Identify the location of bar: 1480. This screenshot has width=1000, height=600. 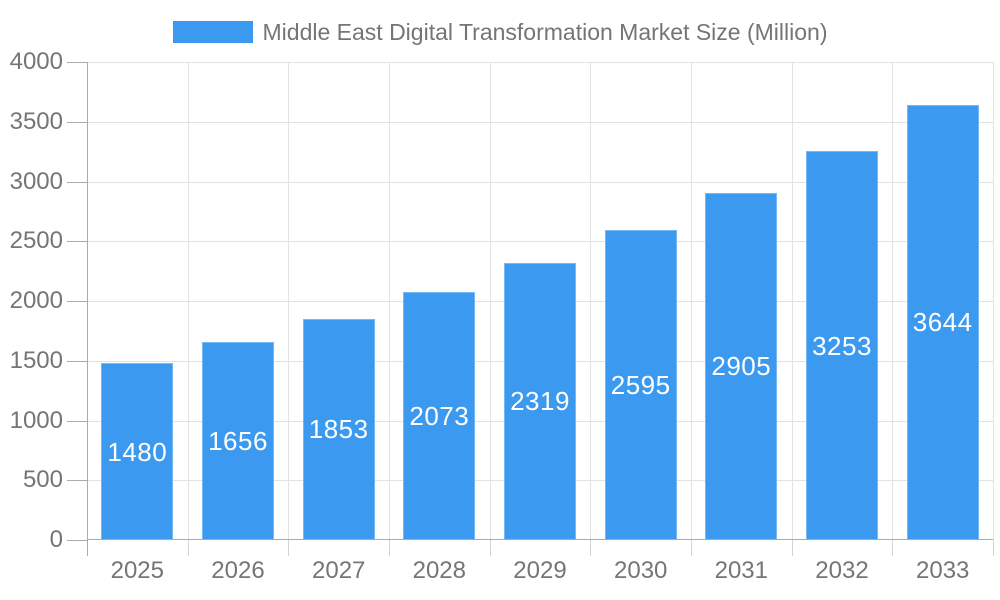
(137, 451).